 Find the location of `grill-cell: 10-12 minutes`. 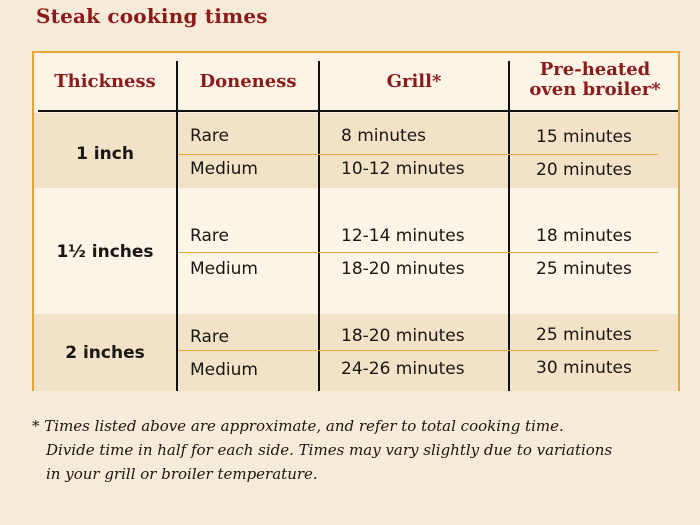

grill-cell: 10-12 minutes is located at coordinates (403, 169).